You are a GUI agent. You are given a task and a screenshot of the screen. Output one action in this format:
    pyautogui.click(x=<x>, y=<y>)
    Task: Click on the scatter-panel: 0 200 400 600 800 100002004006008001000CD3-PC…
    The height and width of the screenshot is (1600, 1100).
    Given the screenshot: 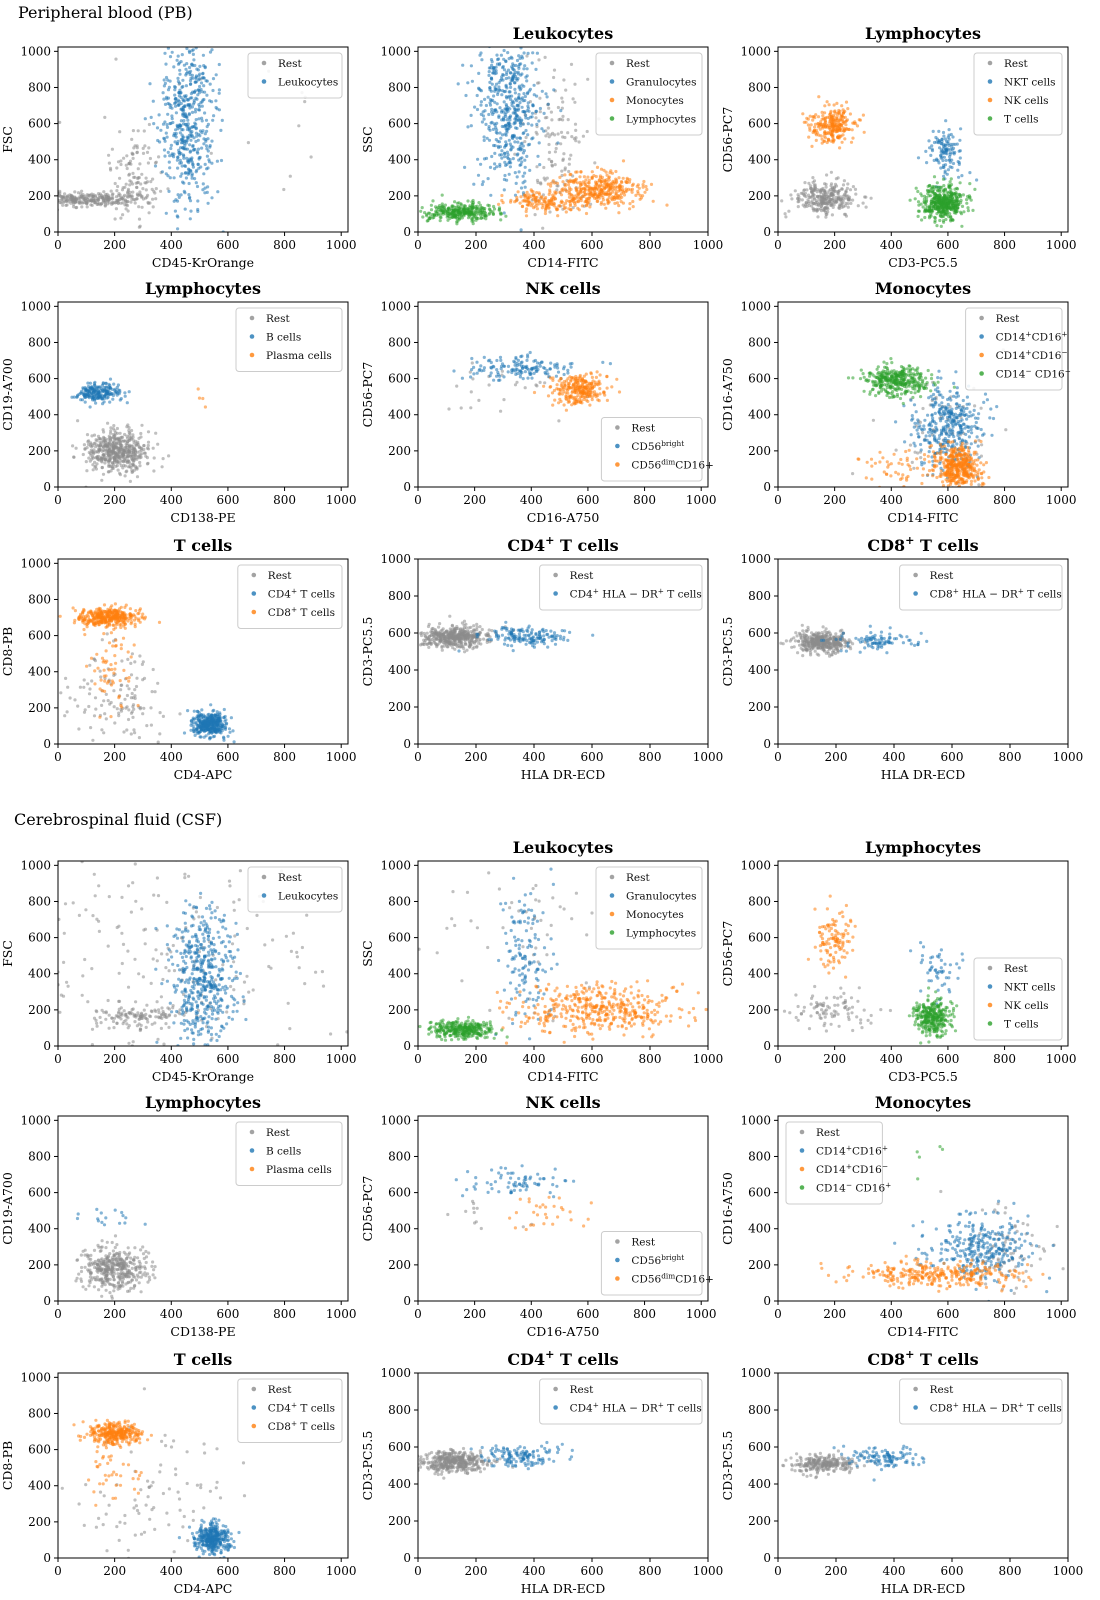 What is the action you would take?
    pyautogui.click(x=898, y=147)
    